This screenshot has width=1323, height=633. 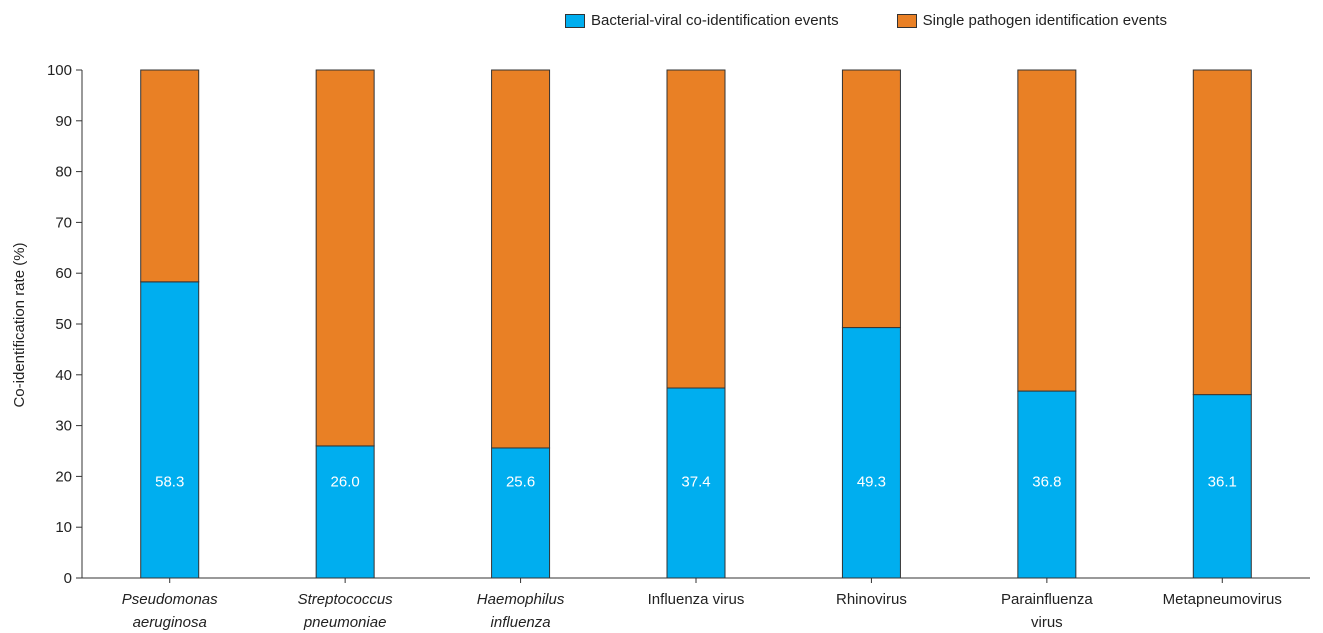 I want to click on x-tick-label: Haemophilus, so click(x=521, y=599).